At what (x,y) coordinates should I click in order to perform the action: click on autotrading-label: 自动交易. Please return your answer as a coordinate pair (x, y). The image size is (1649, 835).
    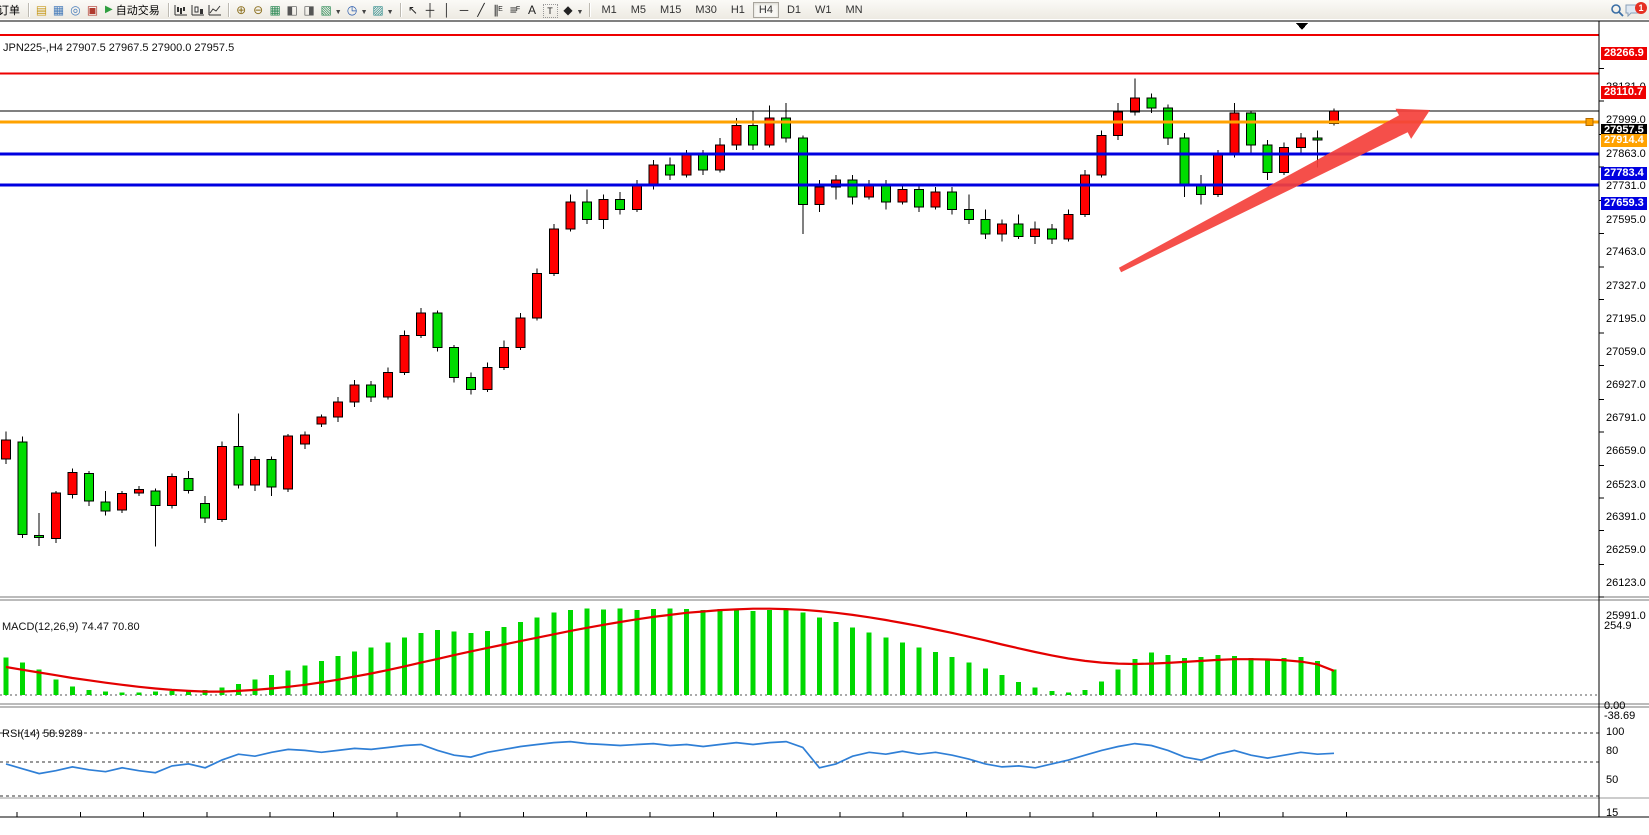
    Looking at the image, I should click on (137, 10).